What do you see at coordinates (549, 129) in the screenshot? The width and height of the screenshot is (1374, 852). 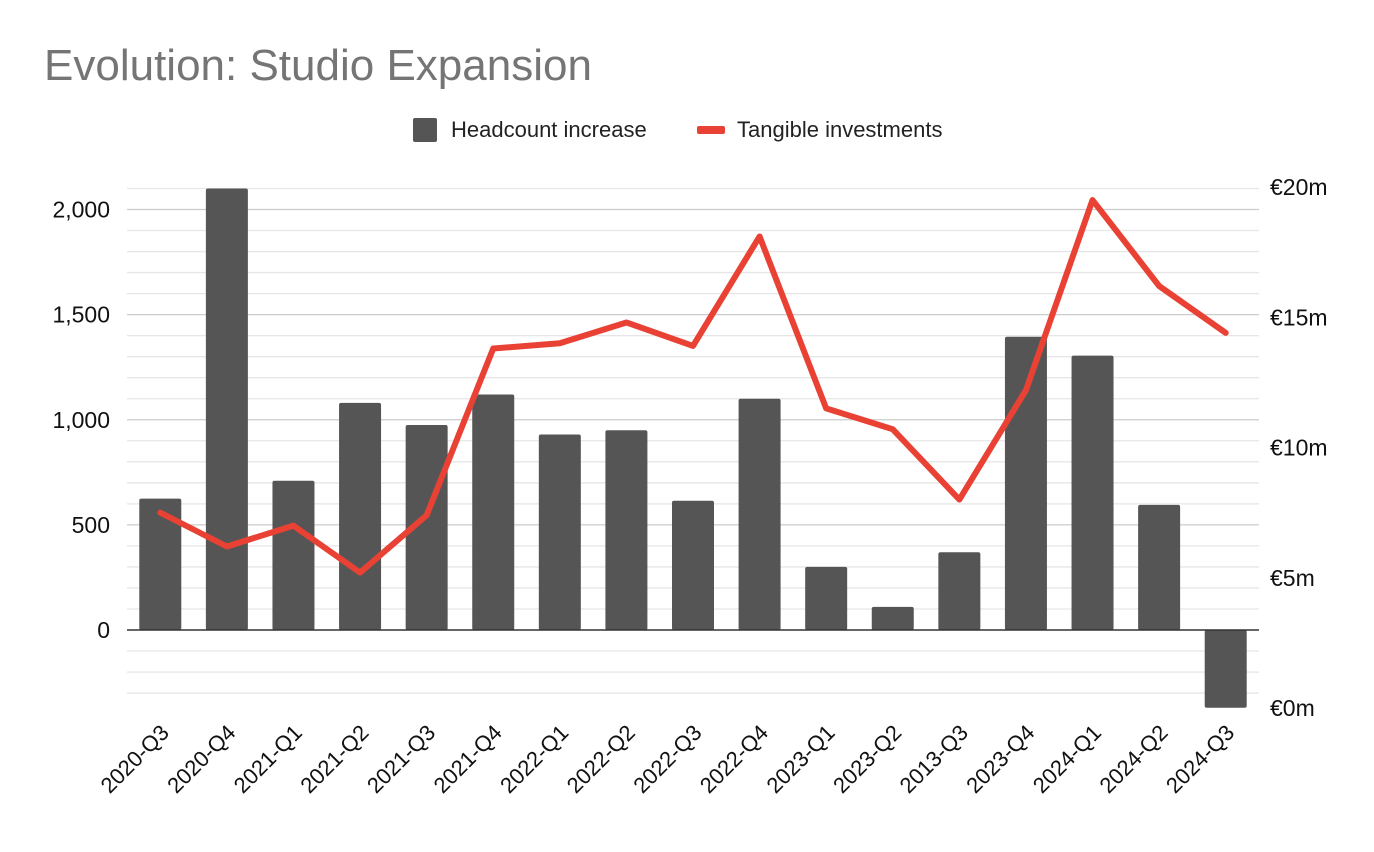 I see `legend-label-bars: Headcount increase` at bounding box center [549, 129].